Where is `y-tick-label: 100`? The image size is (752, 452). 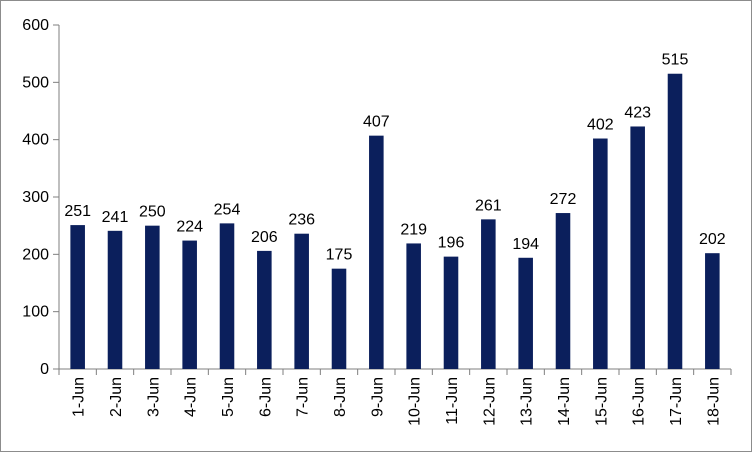 y-tick-label: 100 is located at coordinates (35, 312).